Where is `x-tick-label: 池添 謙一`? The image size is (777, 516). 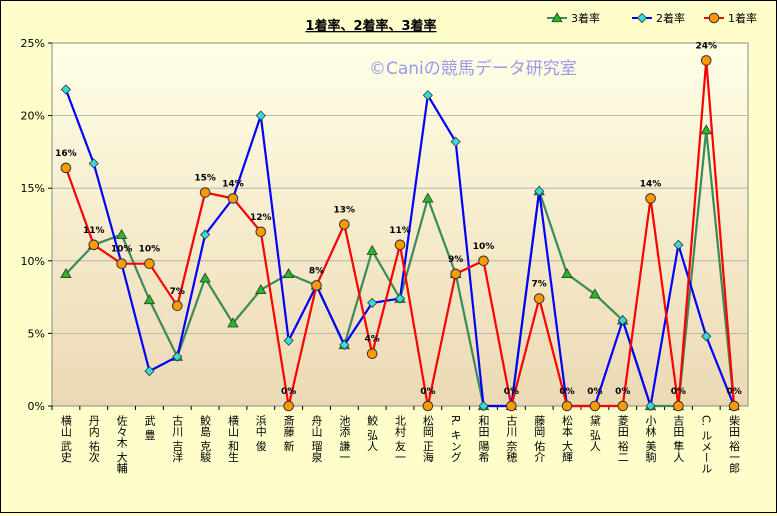 x-tick-label: 池添 謙一 is located at coordinates (344, 439).